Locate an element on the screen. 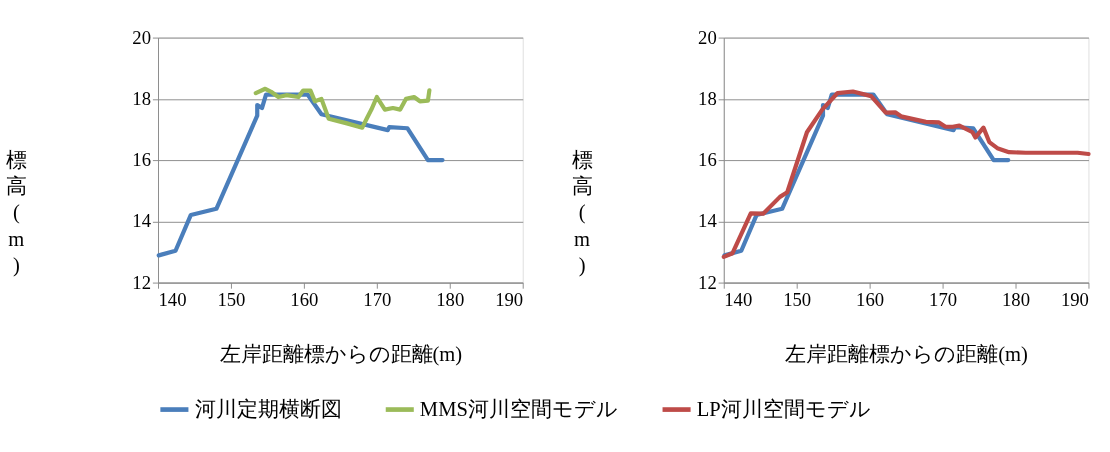 The image size is (1110, 452). legend-label: MMS河川空間モデル is located at coordinates (518, 409).